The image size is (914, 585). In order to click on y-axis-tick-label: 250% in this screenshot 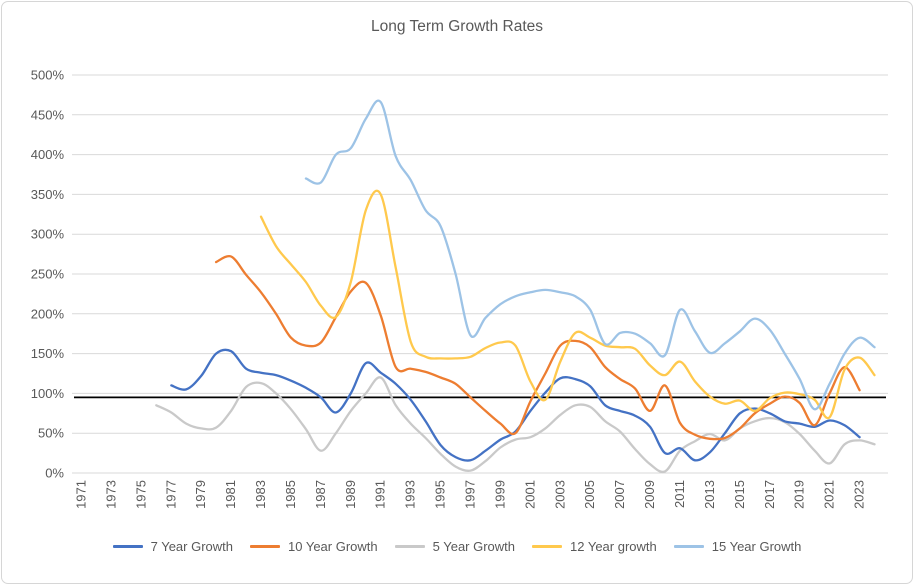, I will do `click(48, 274)`.